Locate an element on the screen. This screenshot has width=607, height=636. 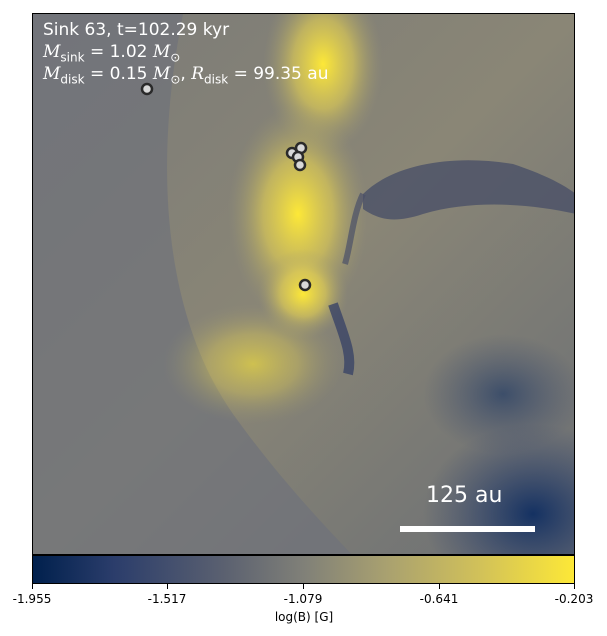
scale-bar-label: 125 au is located at coordinates (464, 495).